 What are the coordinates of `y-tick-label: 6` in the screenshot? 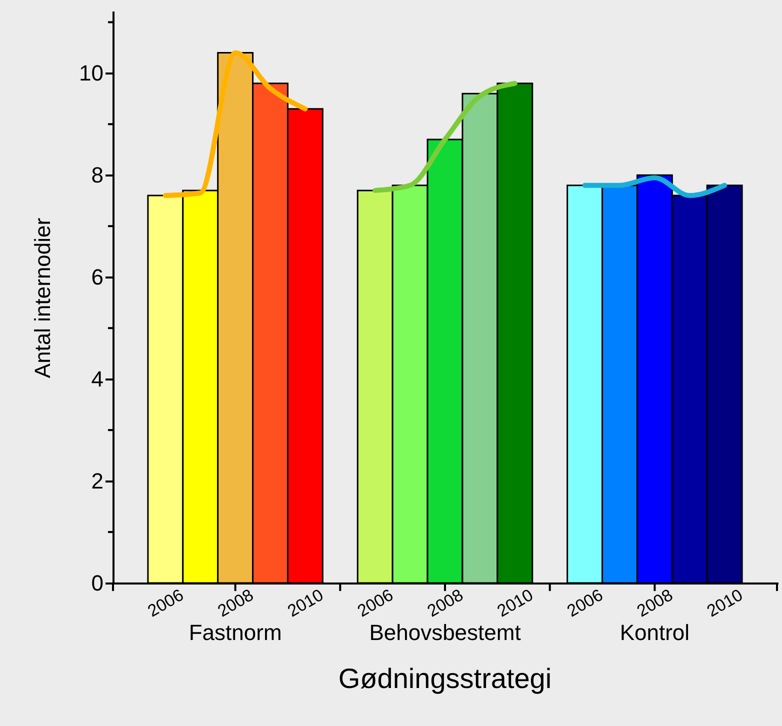 It's located at (97, 277).